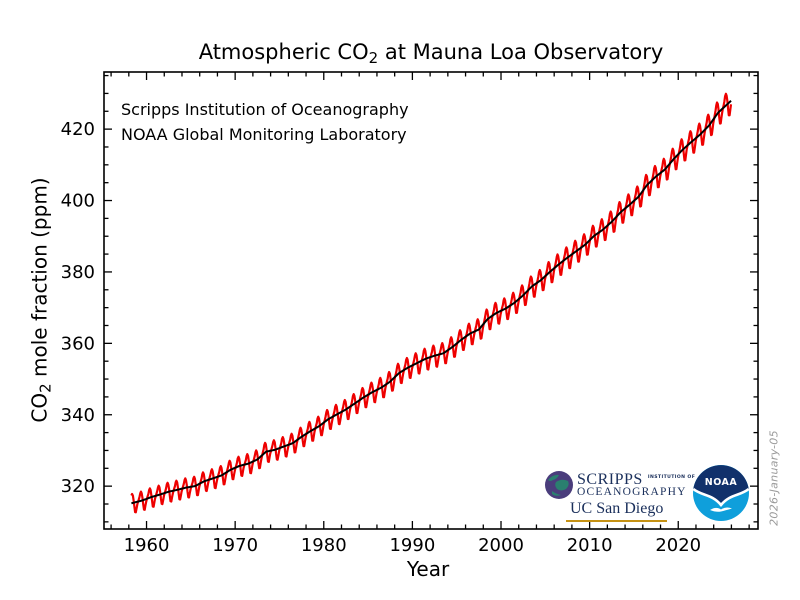 Image resolution: width=800 pixels, height=600 pixels. I want to click on svg-text: 1980, so click(324, 545).